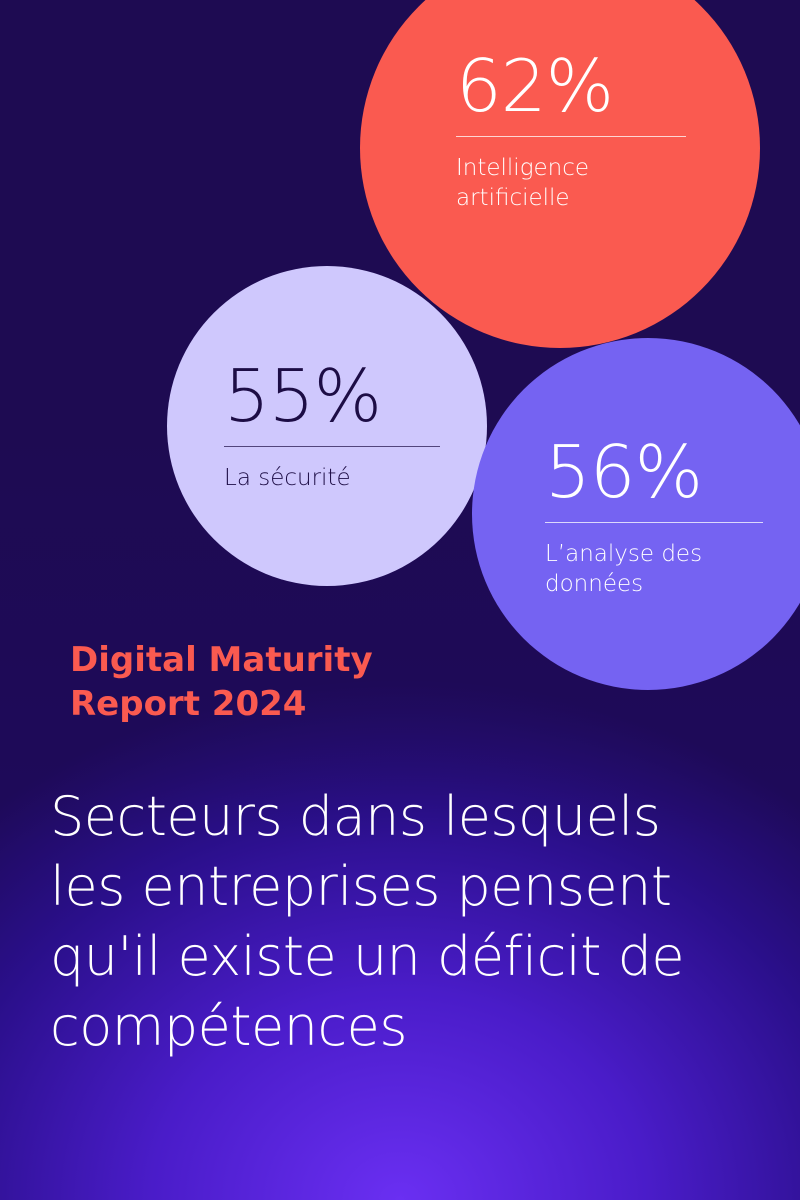 This screenshot has height=1200, width=800. Describe the element at coordinates (654, 569) in the screenshot. I see `data-analysis-stat-label: L’analyse des données` at that location.